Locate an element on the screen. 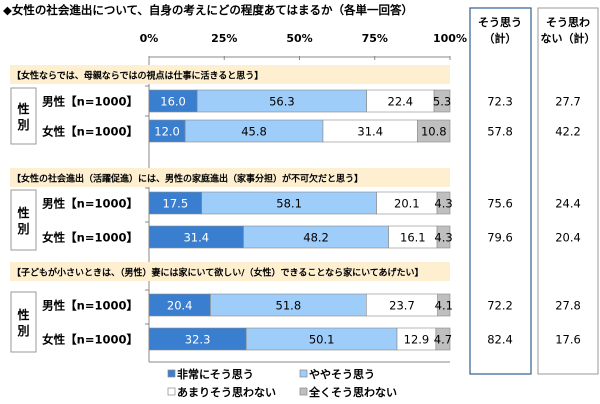  bar-value-label: 20.1 is located at coordinates (407, 204).